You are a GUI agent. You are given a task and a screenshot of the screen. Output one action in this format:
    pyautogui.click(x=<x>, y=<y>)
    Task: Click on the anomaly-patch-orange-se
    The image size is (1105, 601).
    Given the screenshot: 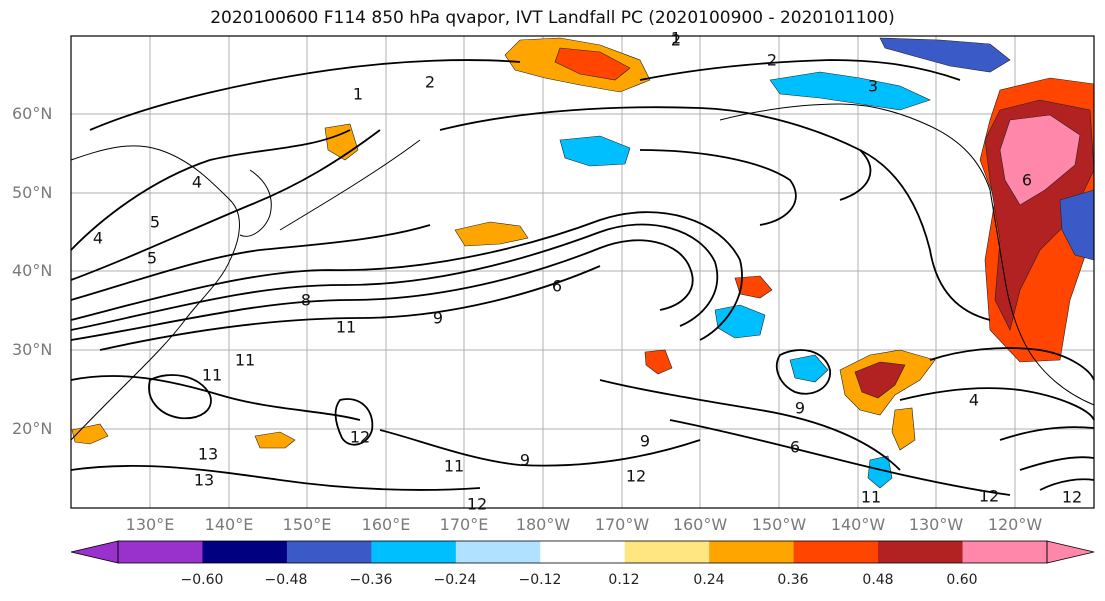 What is the action you would take?
    pyautogui.click(x=903, y=429)
    